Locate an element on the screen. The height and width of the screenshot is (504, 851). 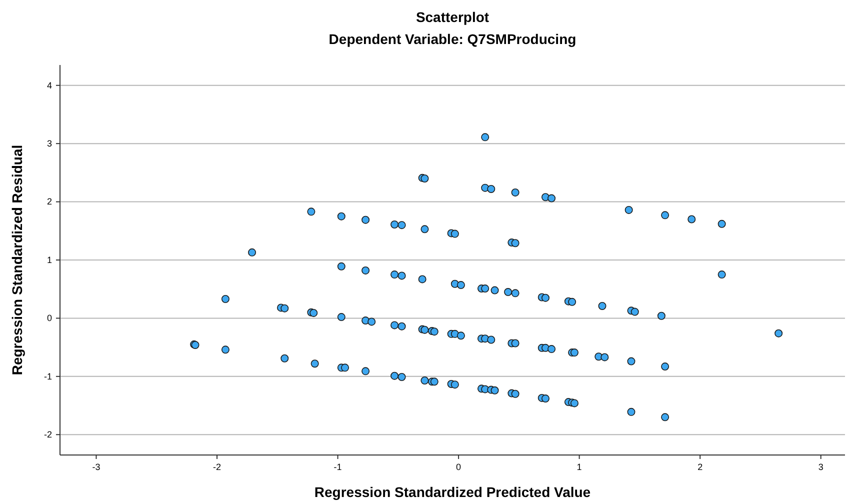
y-tick-label: 1 is located at coordinates (49, 259).